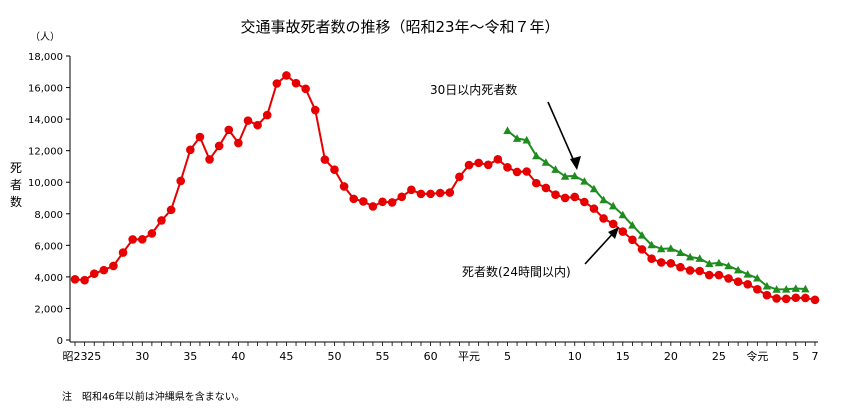  I want to click on x-tick-label: 25, so click(94, 356).